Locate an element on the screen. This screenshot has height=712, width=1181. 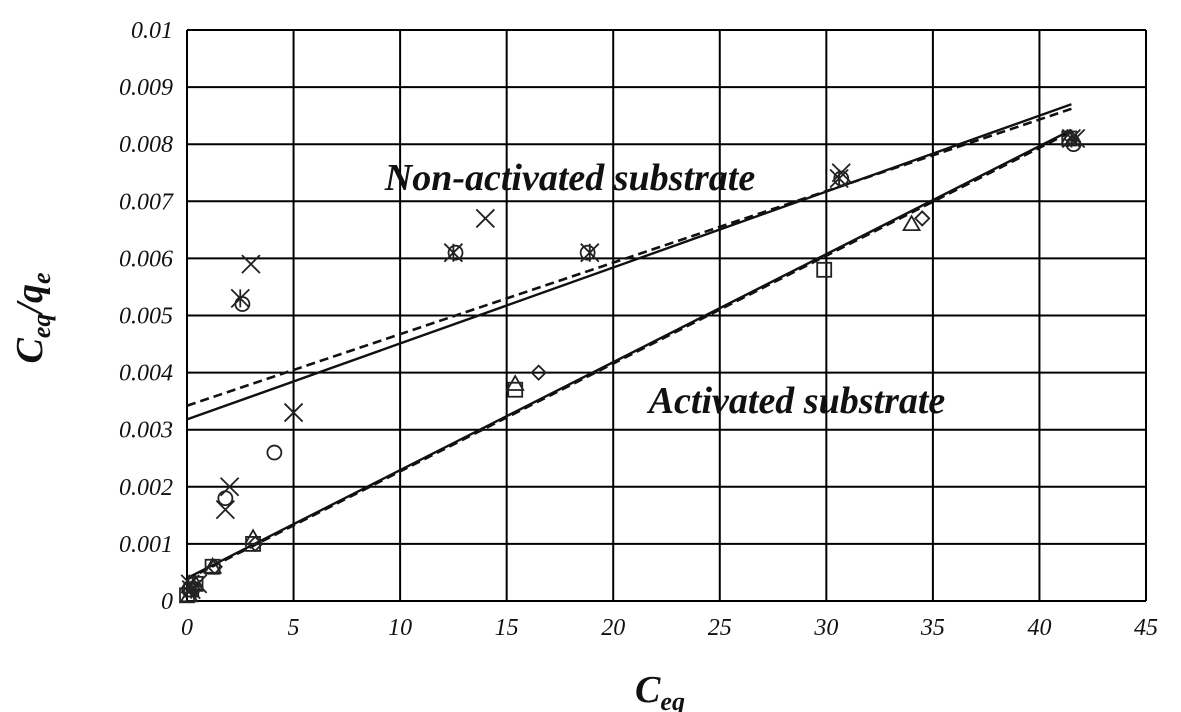
y-tick-label: 0.003 is located at coordinates (146, 431).